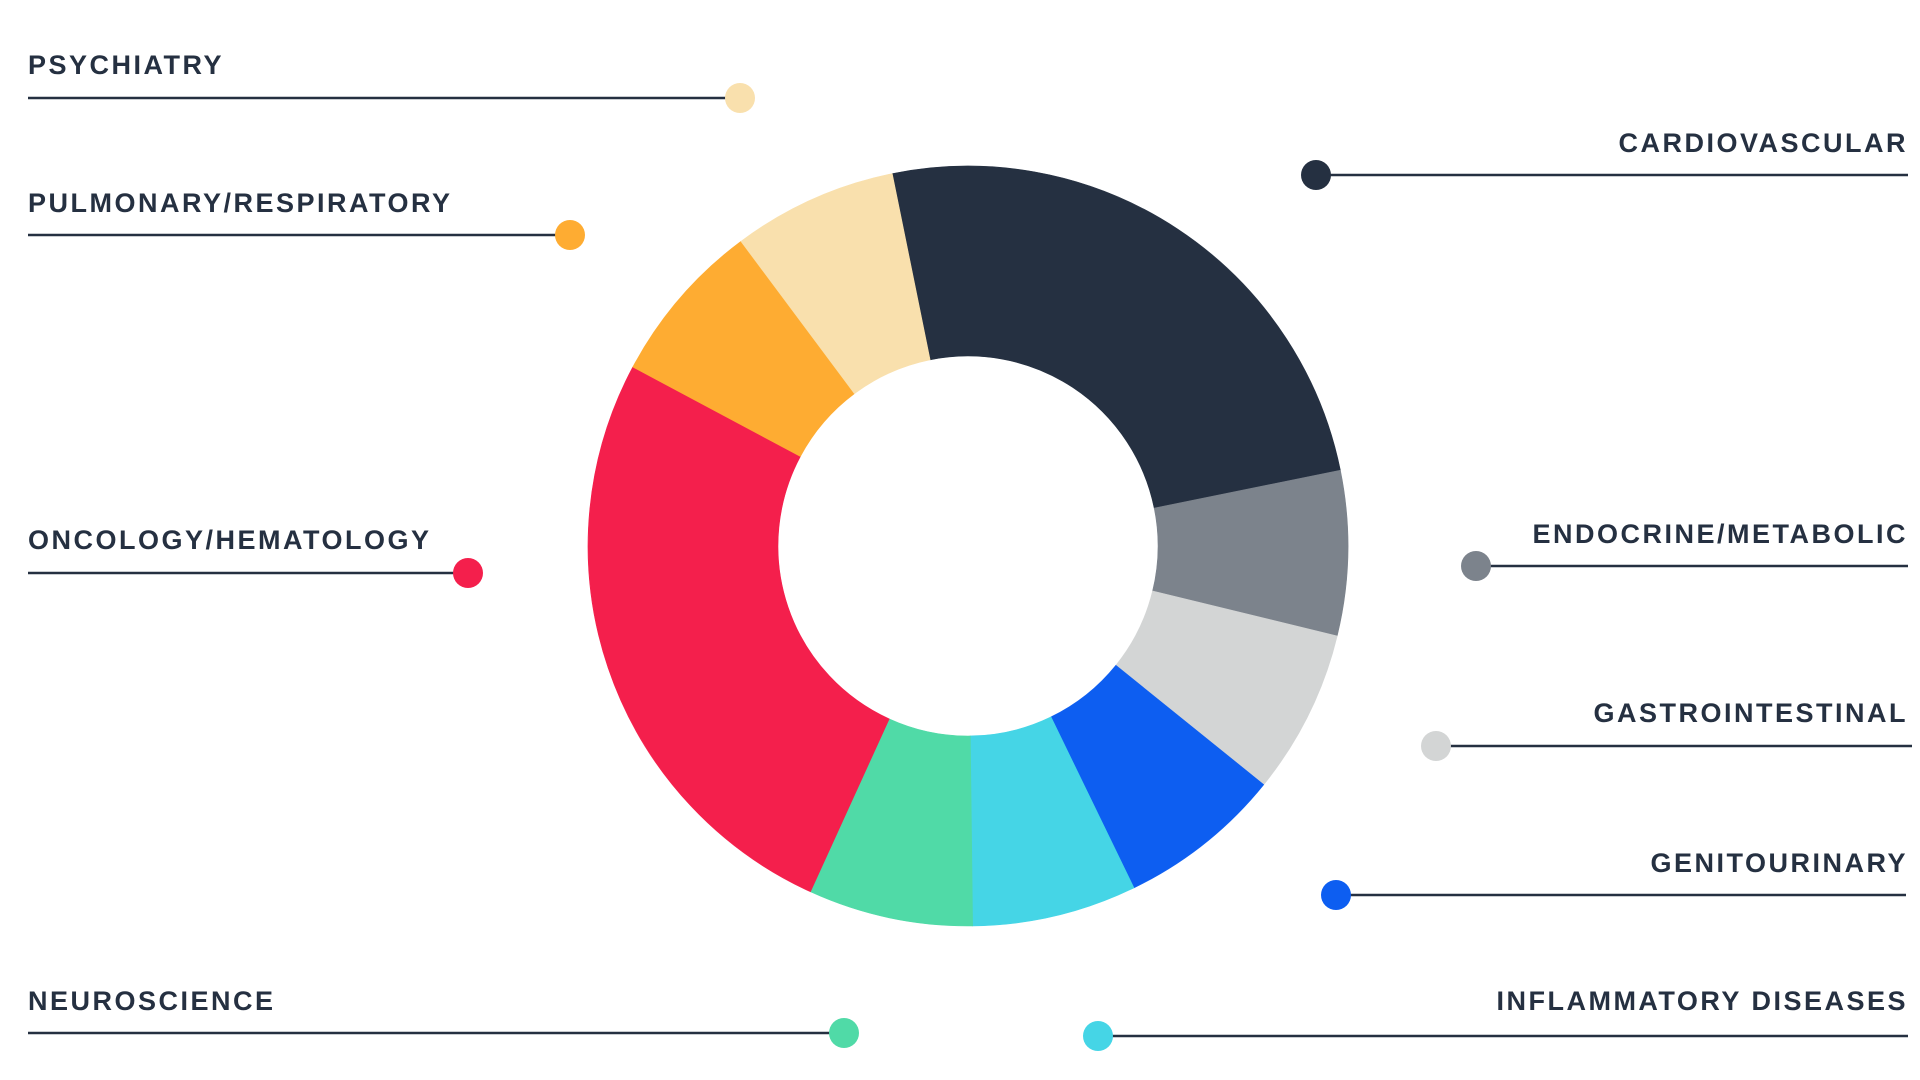  Describe the element at coordinates (1476, 566) in the screenshot. I see `legend-dot-endocrine-metabolic` at that location.